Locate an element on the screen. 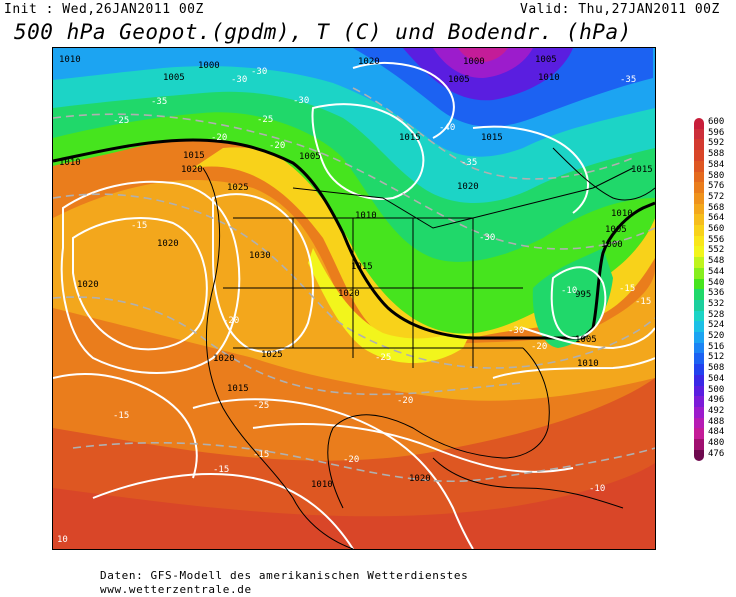  legend-row: 528 is located at coordinates (715, 316).